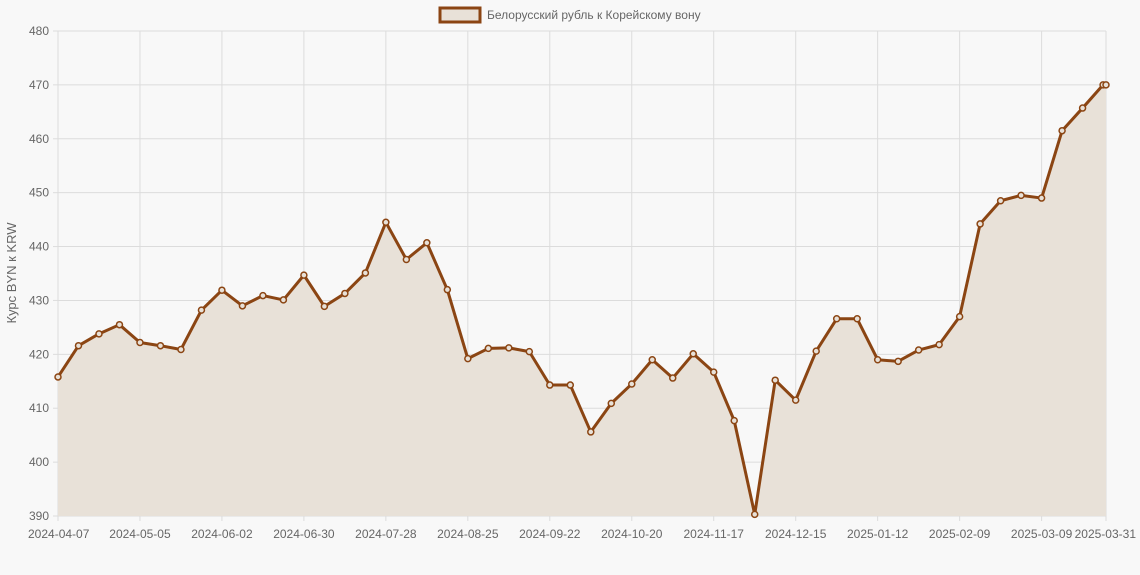 This screenshot has height=575, width=1140. I want to click on legend-swatch, so click(460, 15).